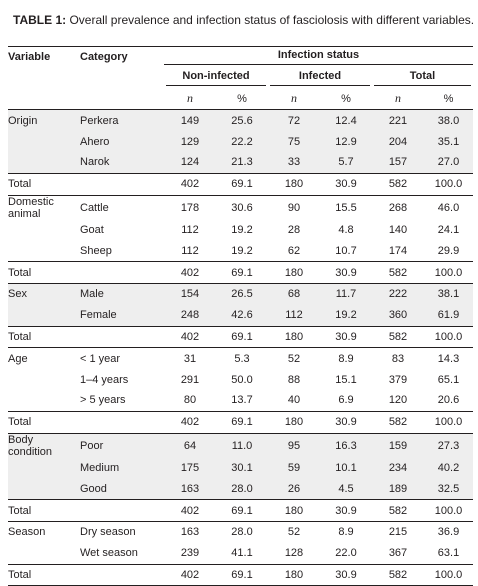 This screenshot has height=586, width=478. What do you see at coordinates (242, 400) in the screenshot?
I see `cell-percent: 13.7` at bounding box center [242, 400].